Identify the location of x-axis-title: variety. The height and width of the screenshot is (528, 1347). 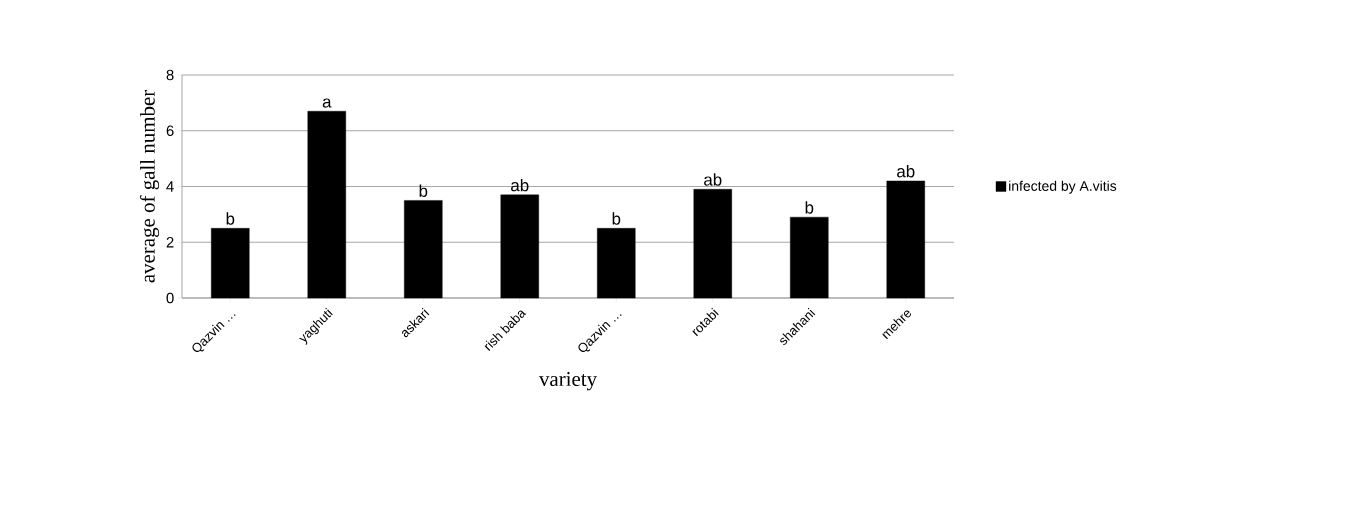
(567, 381).